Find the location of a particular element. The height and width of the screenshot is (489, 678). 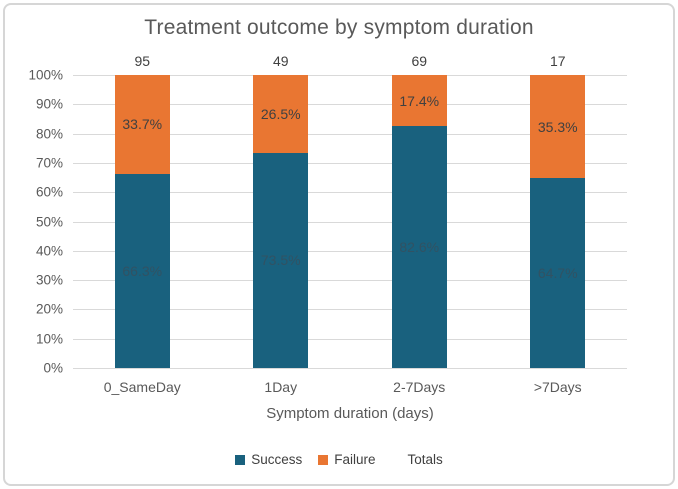

x-category-label: 0_SameDay is located at coordinates (142, 387).